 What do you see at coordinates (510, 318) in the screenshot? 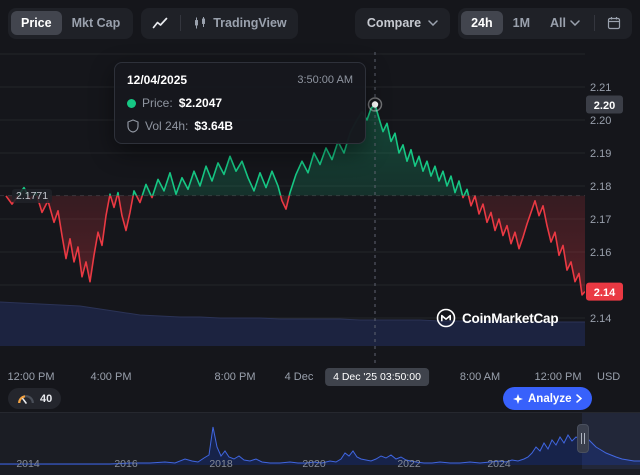
I see `watermark-label: CoinMarketCap` at bounding box center [510, 318].